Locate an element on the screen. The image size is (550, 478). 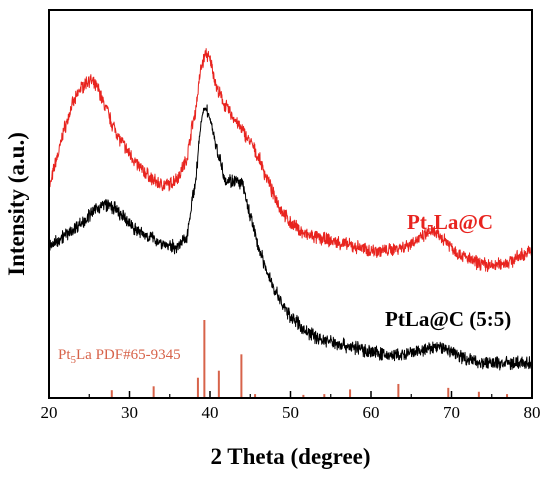
x-tick-label: 60 is located at coordinates (371, 412).